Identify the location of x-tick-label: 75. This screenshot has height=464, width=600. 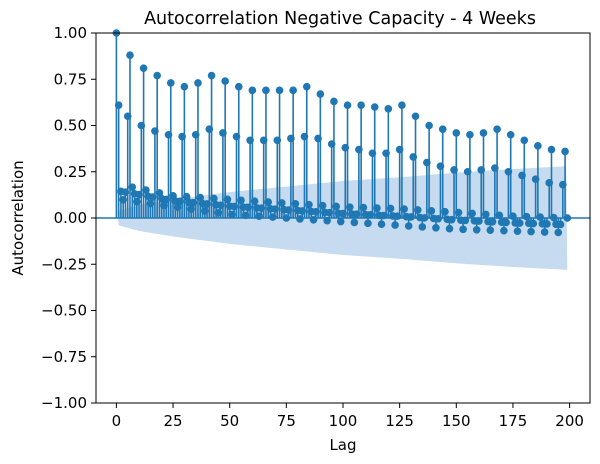
(286, 421).